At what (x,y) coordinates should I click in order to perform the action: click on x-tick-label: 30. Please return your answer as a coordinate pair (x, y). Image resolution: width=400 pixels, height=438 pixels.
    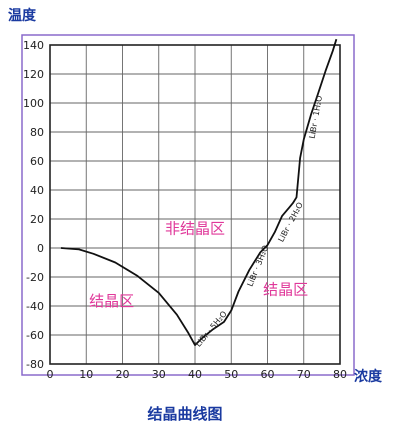
    Looking at the image, I should click on (159, 374).